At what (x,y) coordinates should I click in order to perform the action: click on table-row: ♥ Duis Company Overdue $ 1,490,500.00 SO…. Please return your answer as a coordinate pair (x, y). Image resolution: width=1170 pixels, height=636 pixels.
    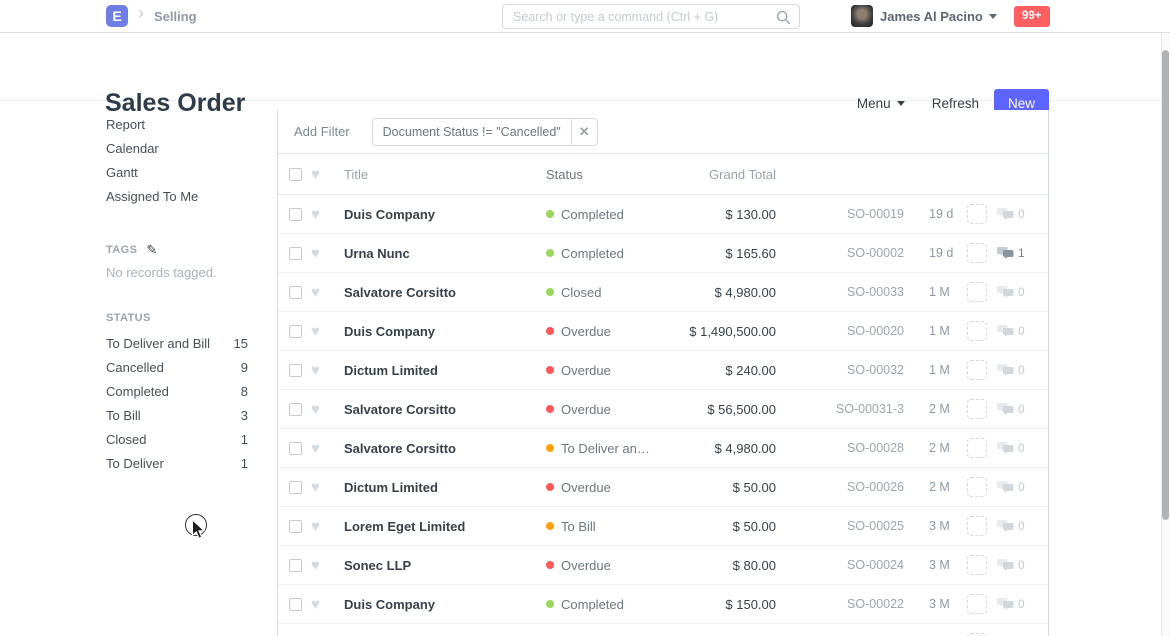
    Looking at the image, I should click on (663, 331).